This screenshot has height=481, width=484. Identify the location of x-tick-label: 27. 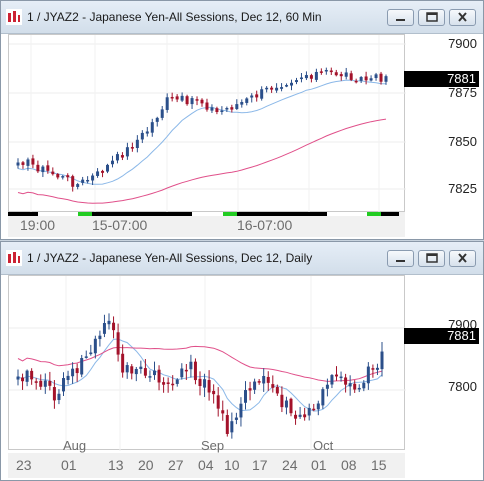
(176, 465).